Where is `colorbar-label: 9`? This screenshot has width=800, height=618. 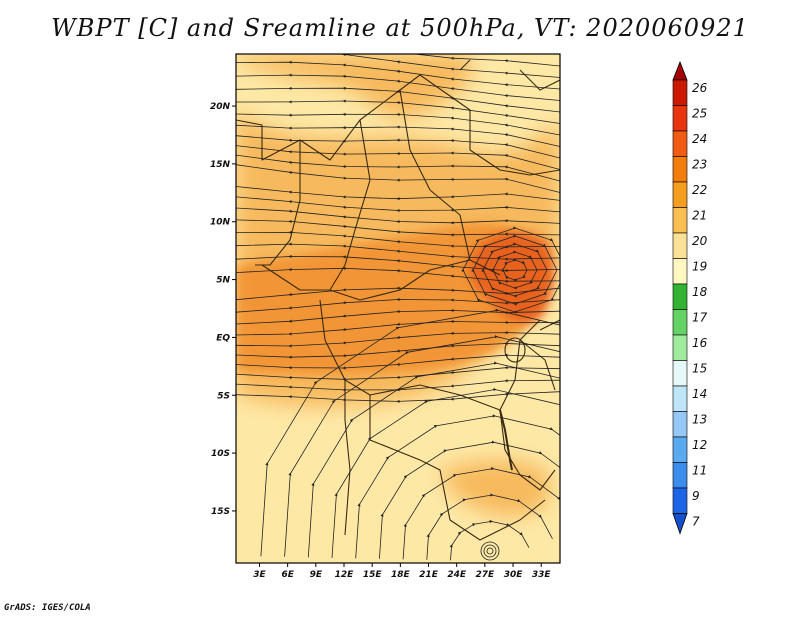 colorbar-label: 9 is located at coordinates (696, 496).